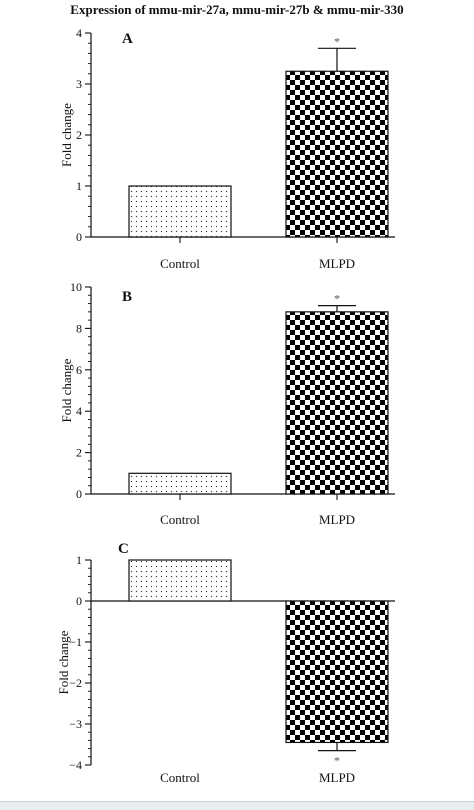 The width and height of the screenshot is (474, 810). I want to click on y-tick-label: −3, so click(75, 724).